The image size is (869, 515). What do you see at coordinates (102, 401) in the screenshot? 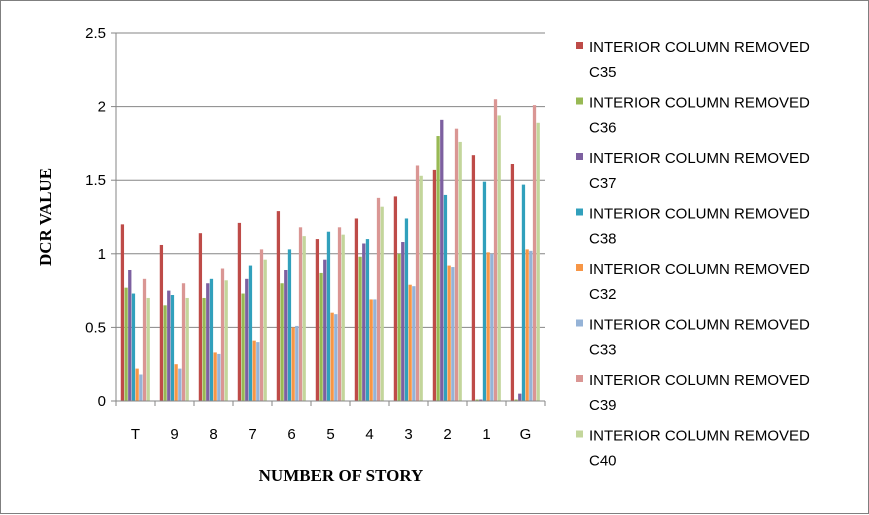
I see `y-tick-label: 0` at bounding box center [102, 401].